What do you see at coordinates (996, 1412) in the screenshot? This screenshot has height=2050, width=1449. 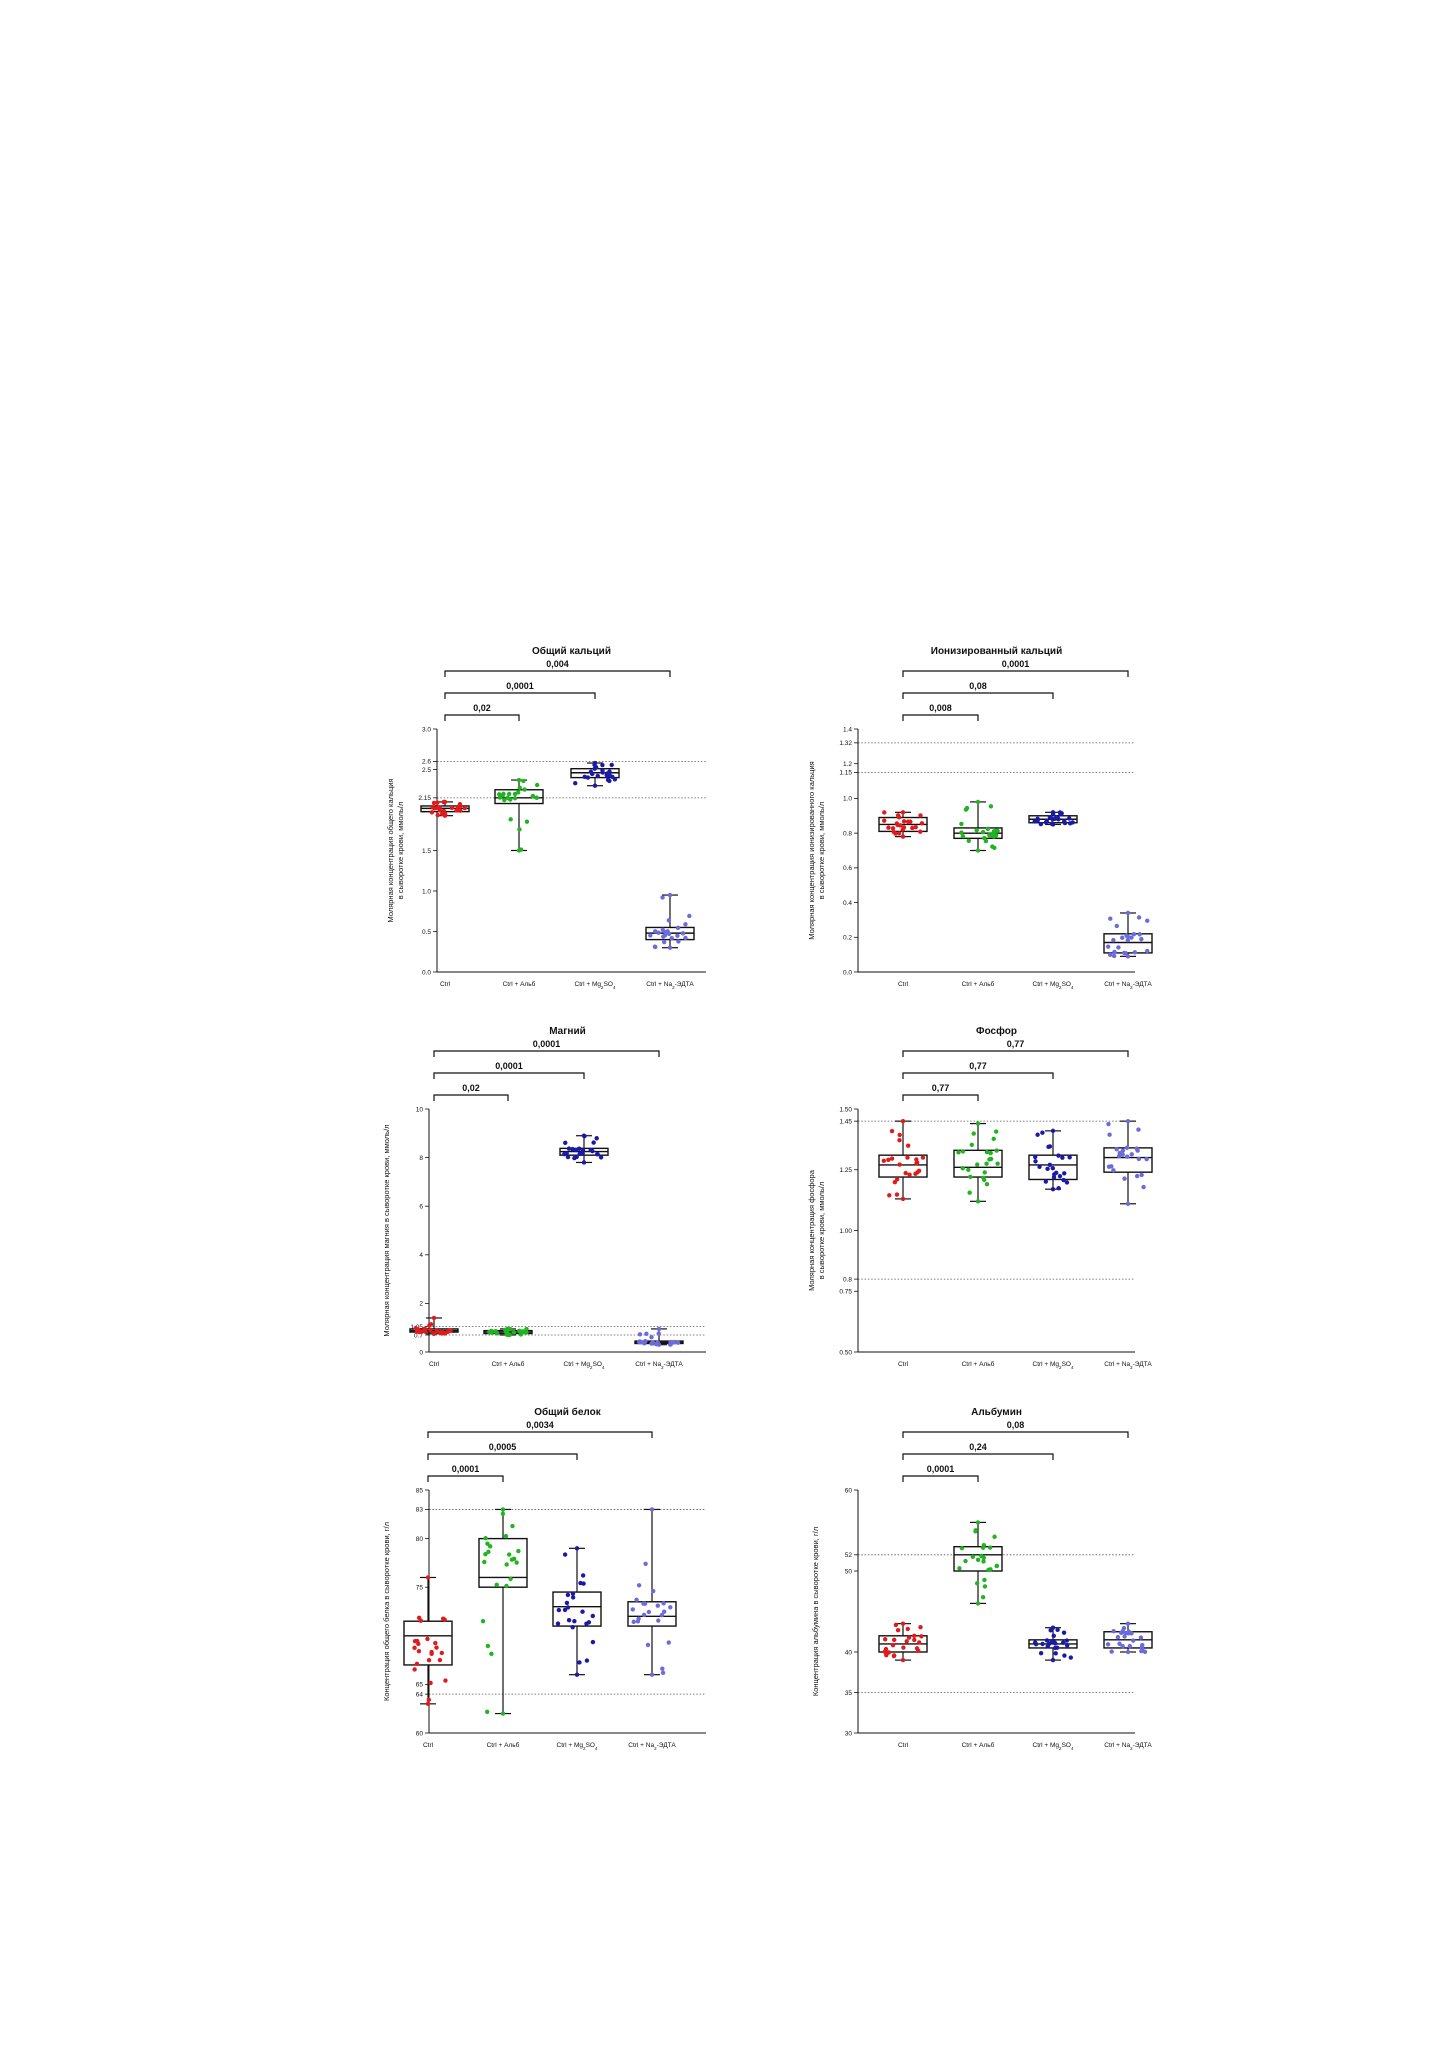 I see `chart-title: Альбумин` at bounding box center [996, 1412].